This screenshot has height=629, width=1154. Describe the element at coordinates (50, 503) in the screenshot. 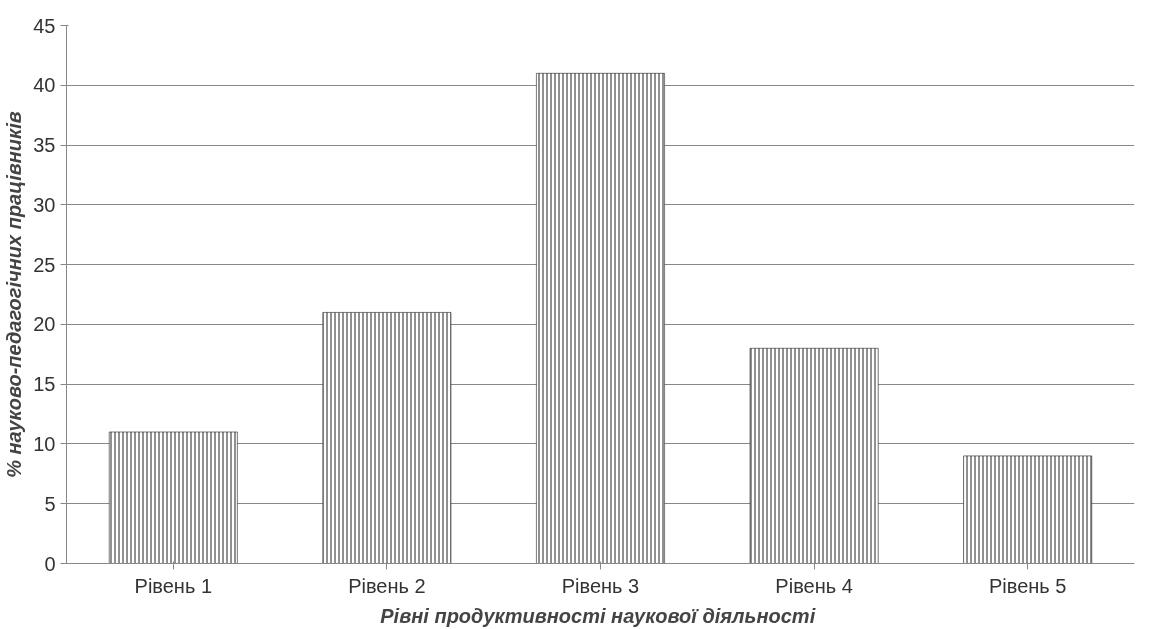

I see `y-tick-label: 5` at that location.